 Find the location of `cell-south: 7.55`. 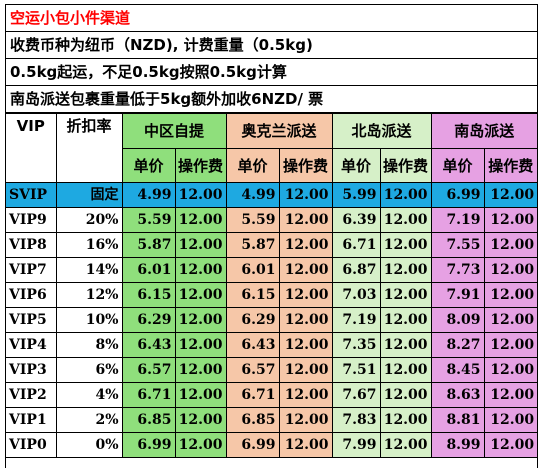

cell-south: 7.55 is located at coordinates (457, 245).